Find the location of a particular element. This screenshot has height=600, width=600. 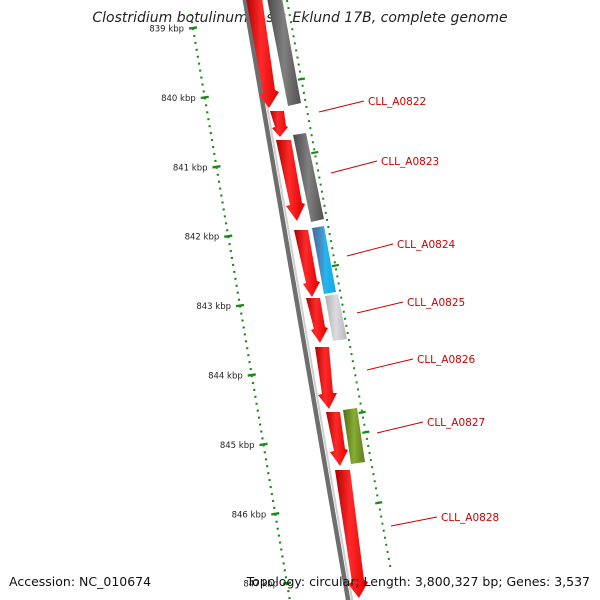

accession-footer: Accession: NC_010674 is located at coordinates (80, 581).